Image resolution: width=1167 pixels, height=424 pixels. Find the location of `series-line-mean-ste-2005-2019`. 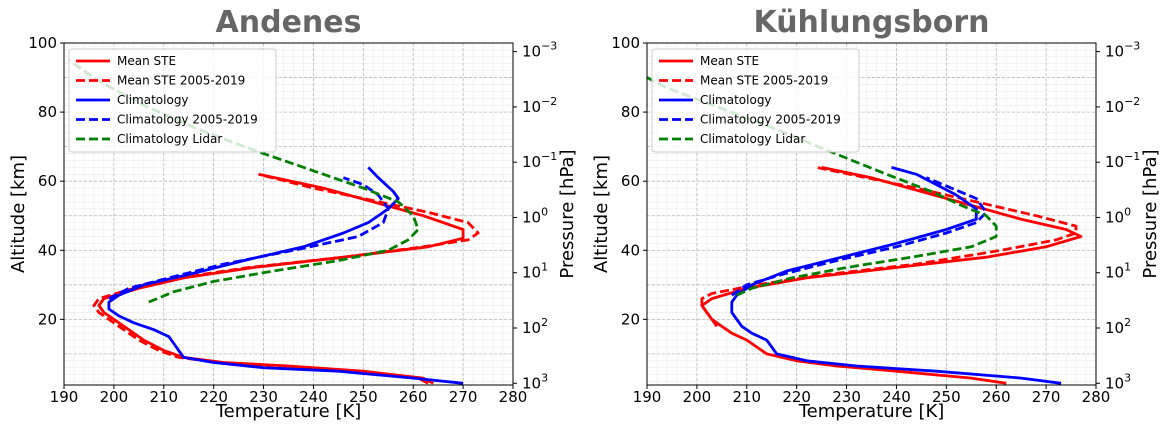

series-line-mean-ste-2005-2019 is located at coordinates (889, 247).